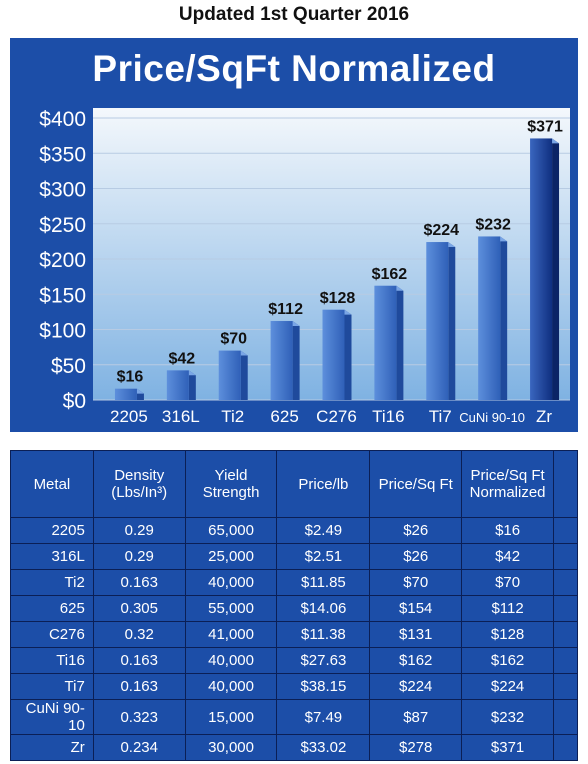  What do you see at coordinates (231, 634) in the screenshot?
I see `cell-yield-strength: 41,000` at bounding box center [231, 634].